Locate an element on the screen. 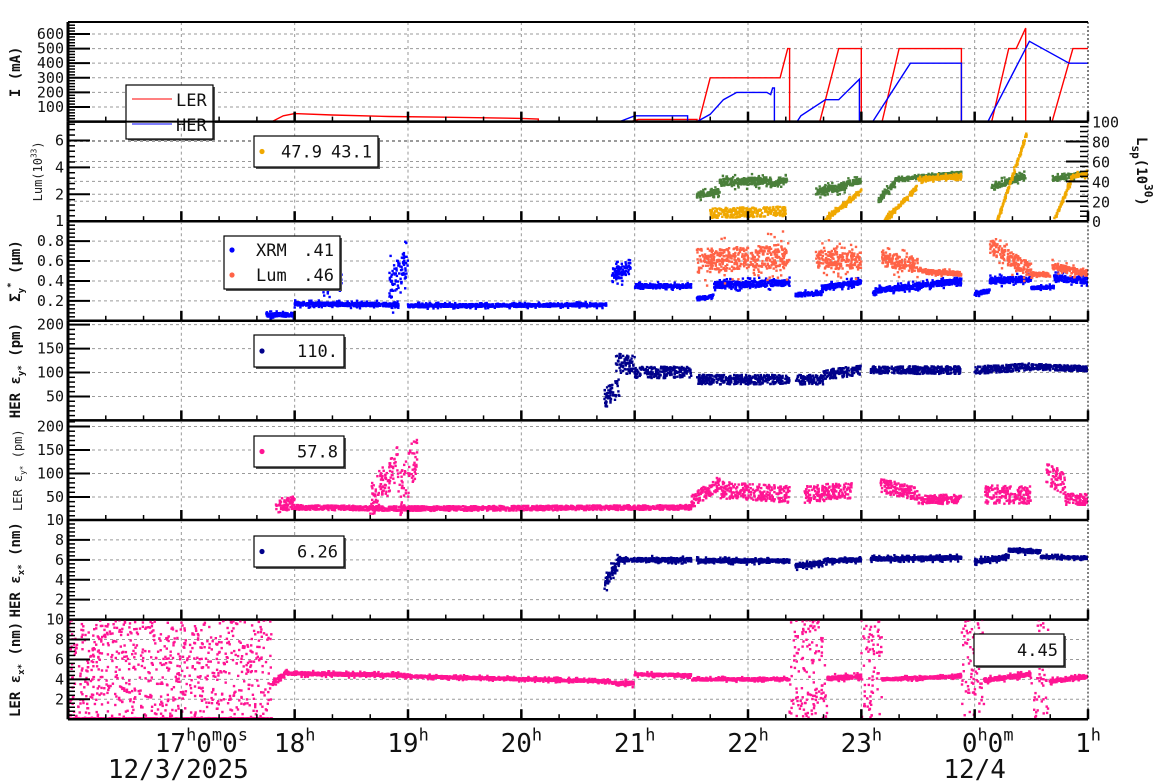 The height and width of the screenshot is (782, 1160). y2-tick-label: 100 is located at coordinates (1105, 123).